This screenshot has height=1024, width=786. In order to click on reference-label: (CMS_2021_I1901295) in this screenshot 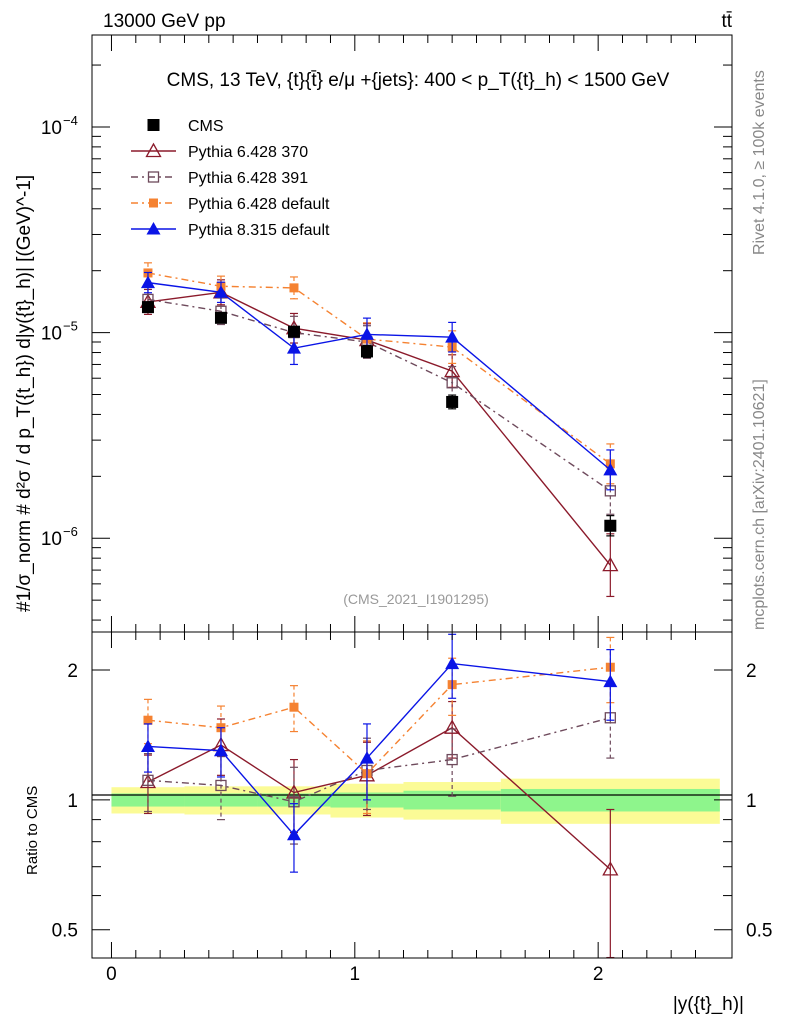, I will do `click(416, 599)`.